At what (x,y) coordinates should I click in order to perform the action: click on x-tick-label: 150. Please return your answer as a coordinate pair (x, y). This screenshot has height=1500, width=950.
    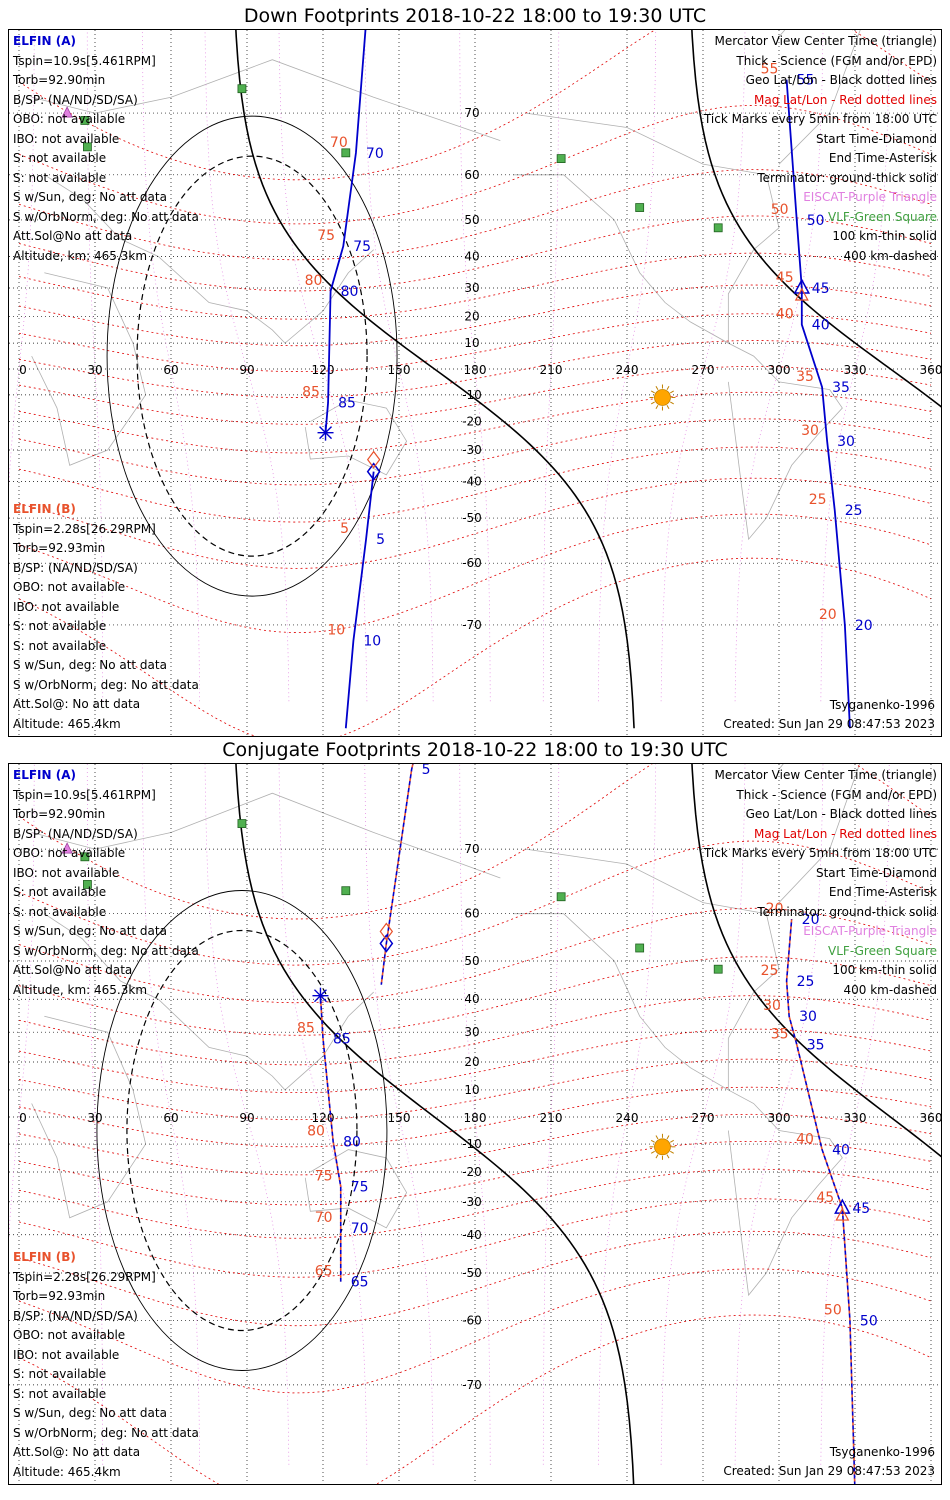
    Looking at the image, I should click on (399, 370).